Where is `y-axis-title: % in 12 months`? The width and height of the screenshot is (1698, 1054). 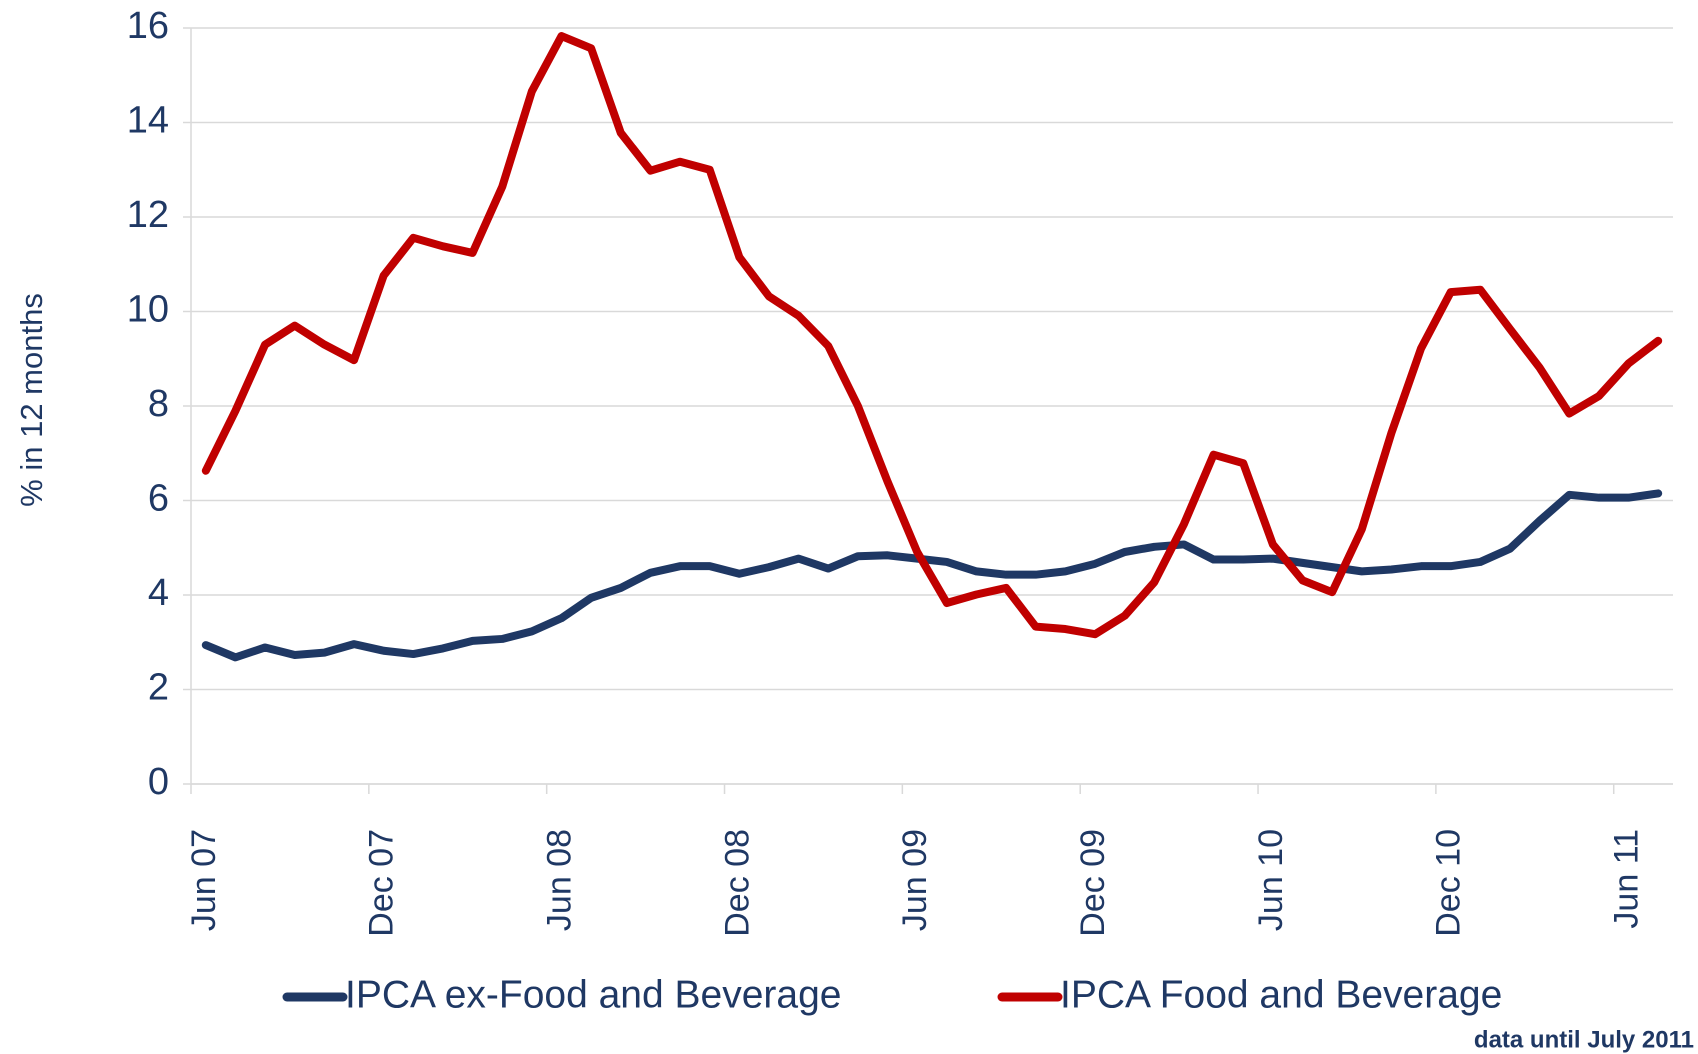 y-axis-title: % in 12 months is located at coordinates (31, 400).